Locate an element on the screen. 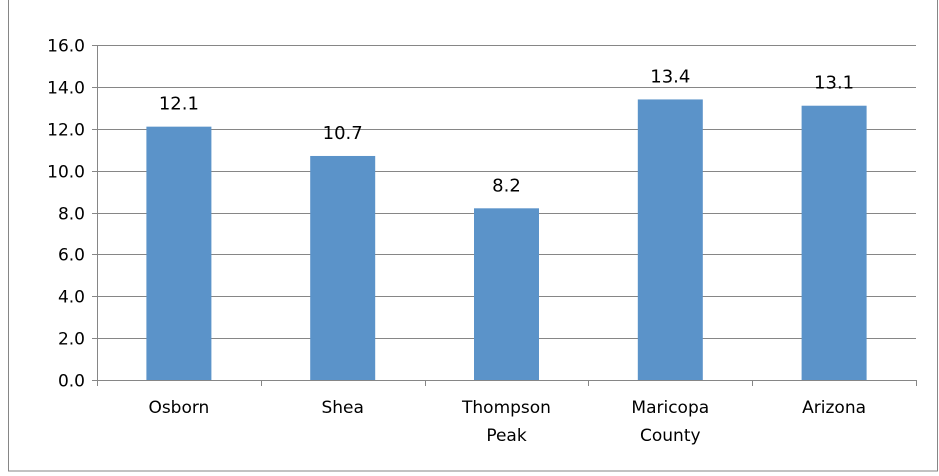 The image size is (939, 476). data-label: 12.1 is located at coordinates (179, 104).